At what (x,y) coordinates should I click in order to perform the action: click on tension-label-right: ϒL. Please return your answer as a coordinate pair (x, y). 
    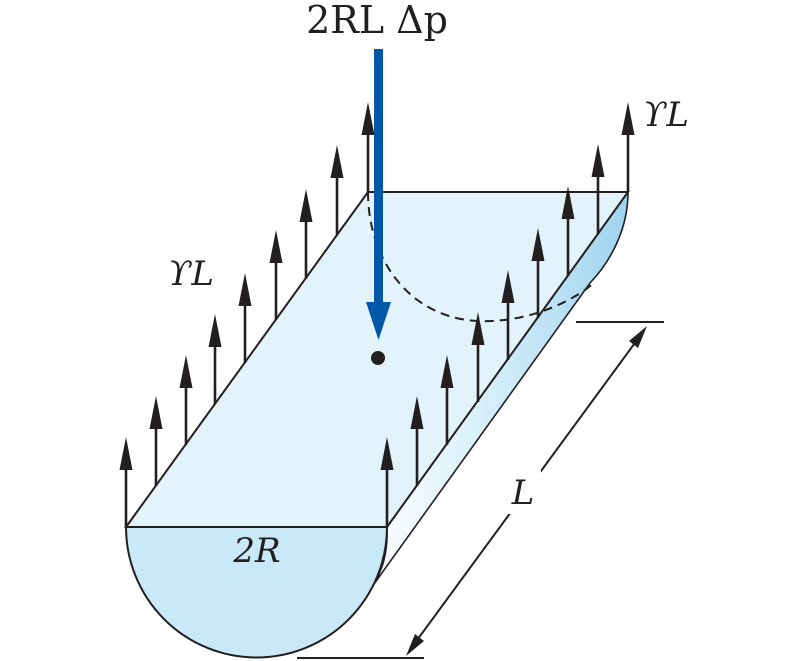
    Looking at the image, I should click on (666, 115).